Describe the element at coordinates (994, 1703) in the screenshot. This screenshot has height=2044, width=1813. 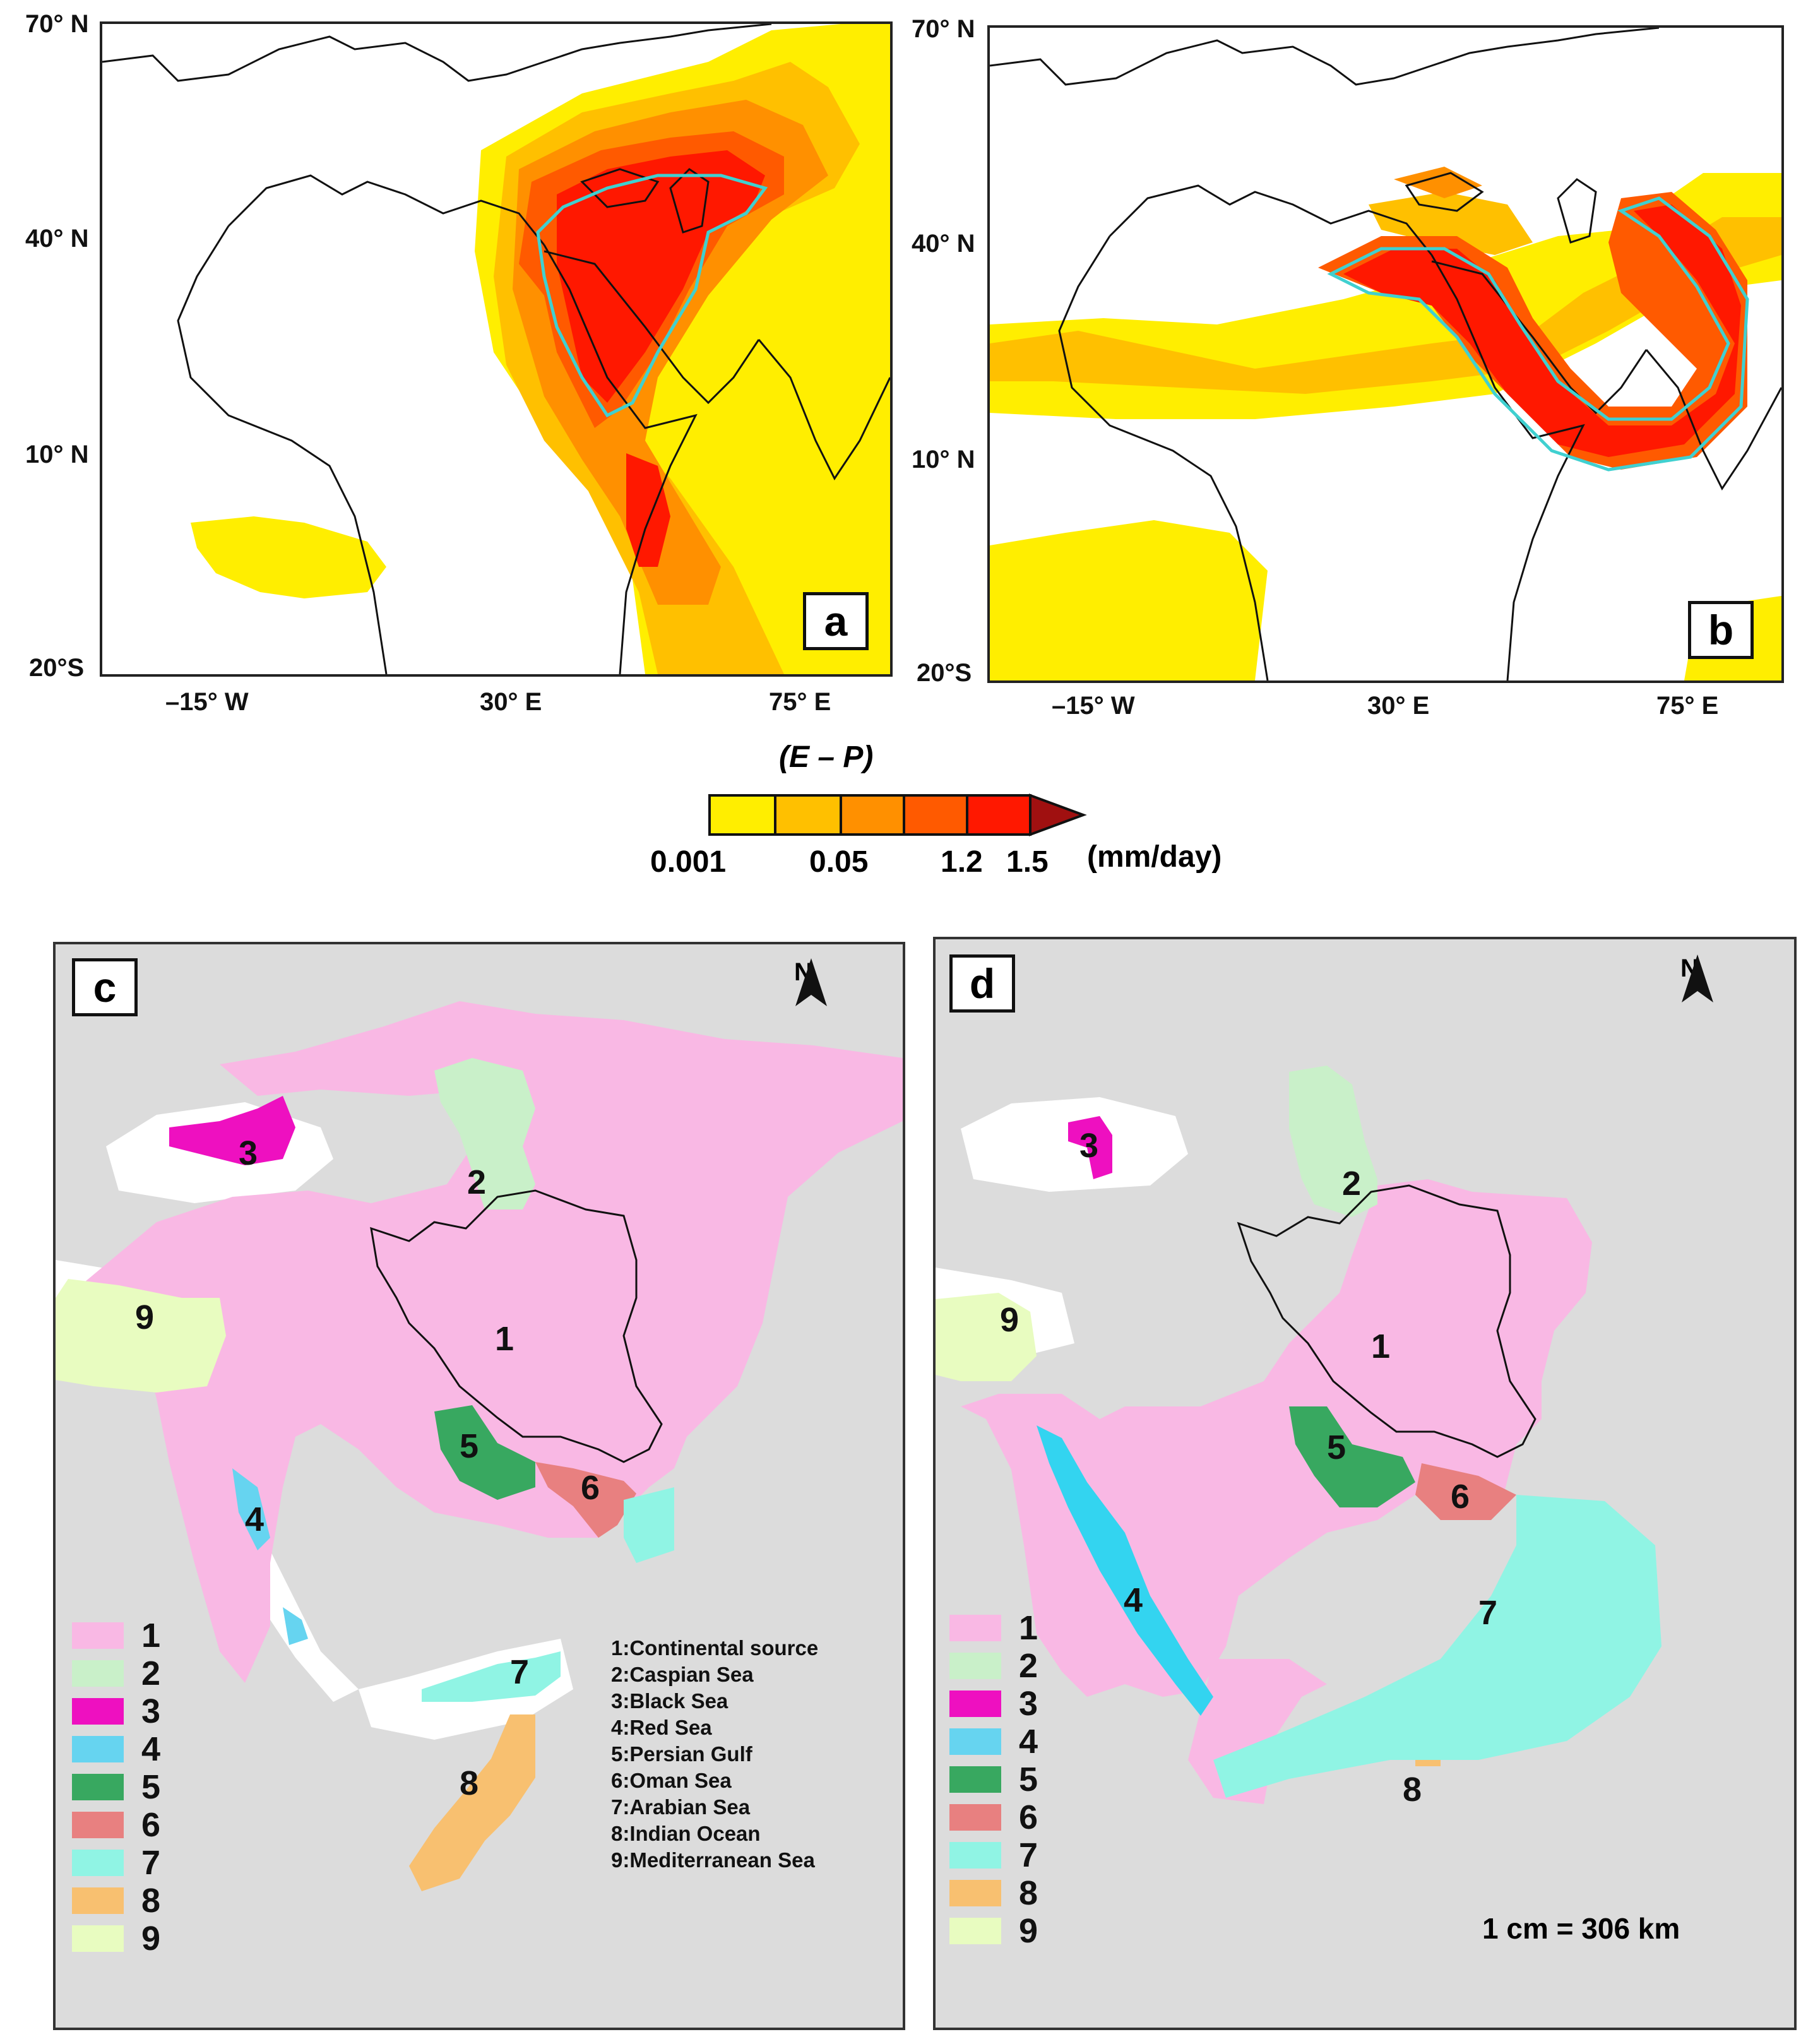
I see `legend-item-3: 3` at that location.